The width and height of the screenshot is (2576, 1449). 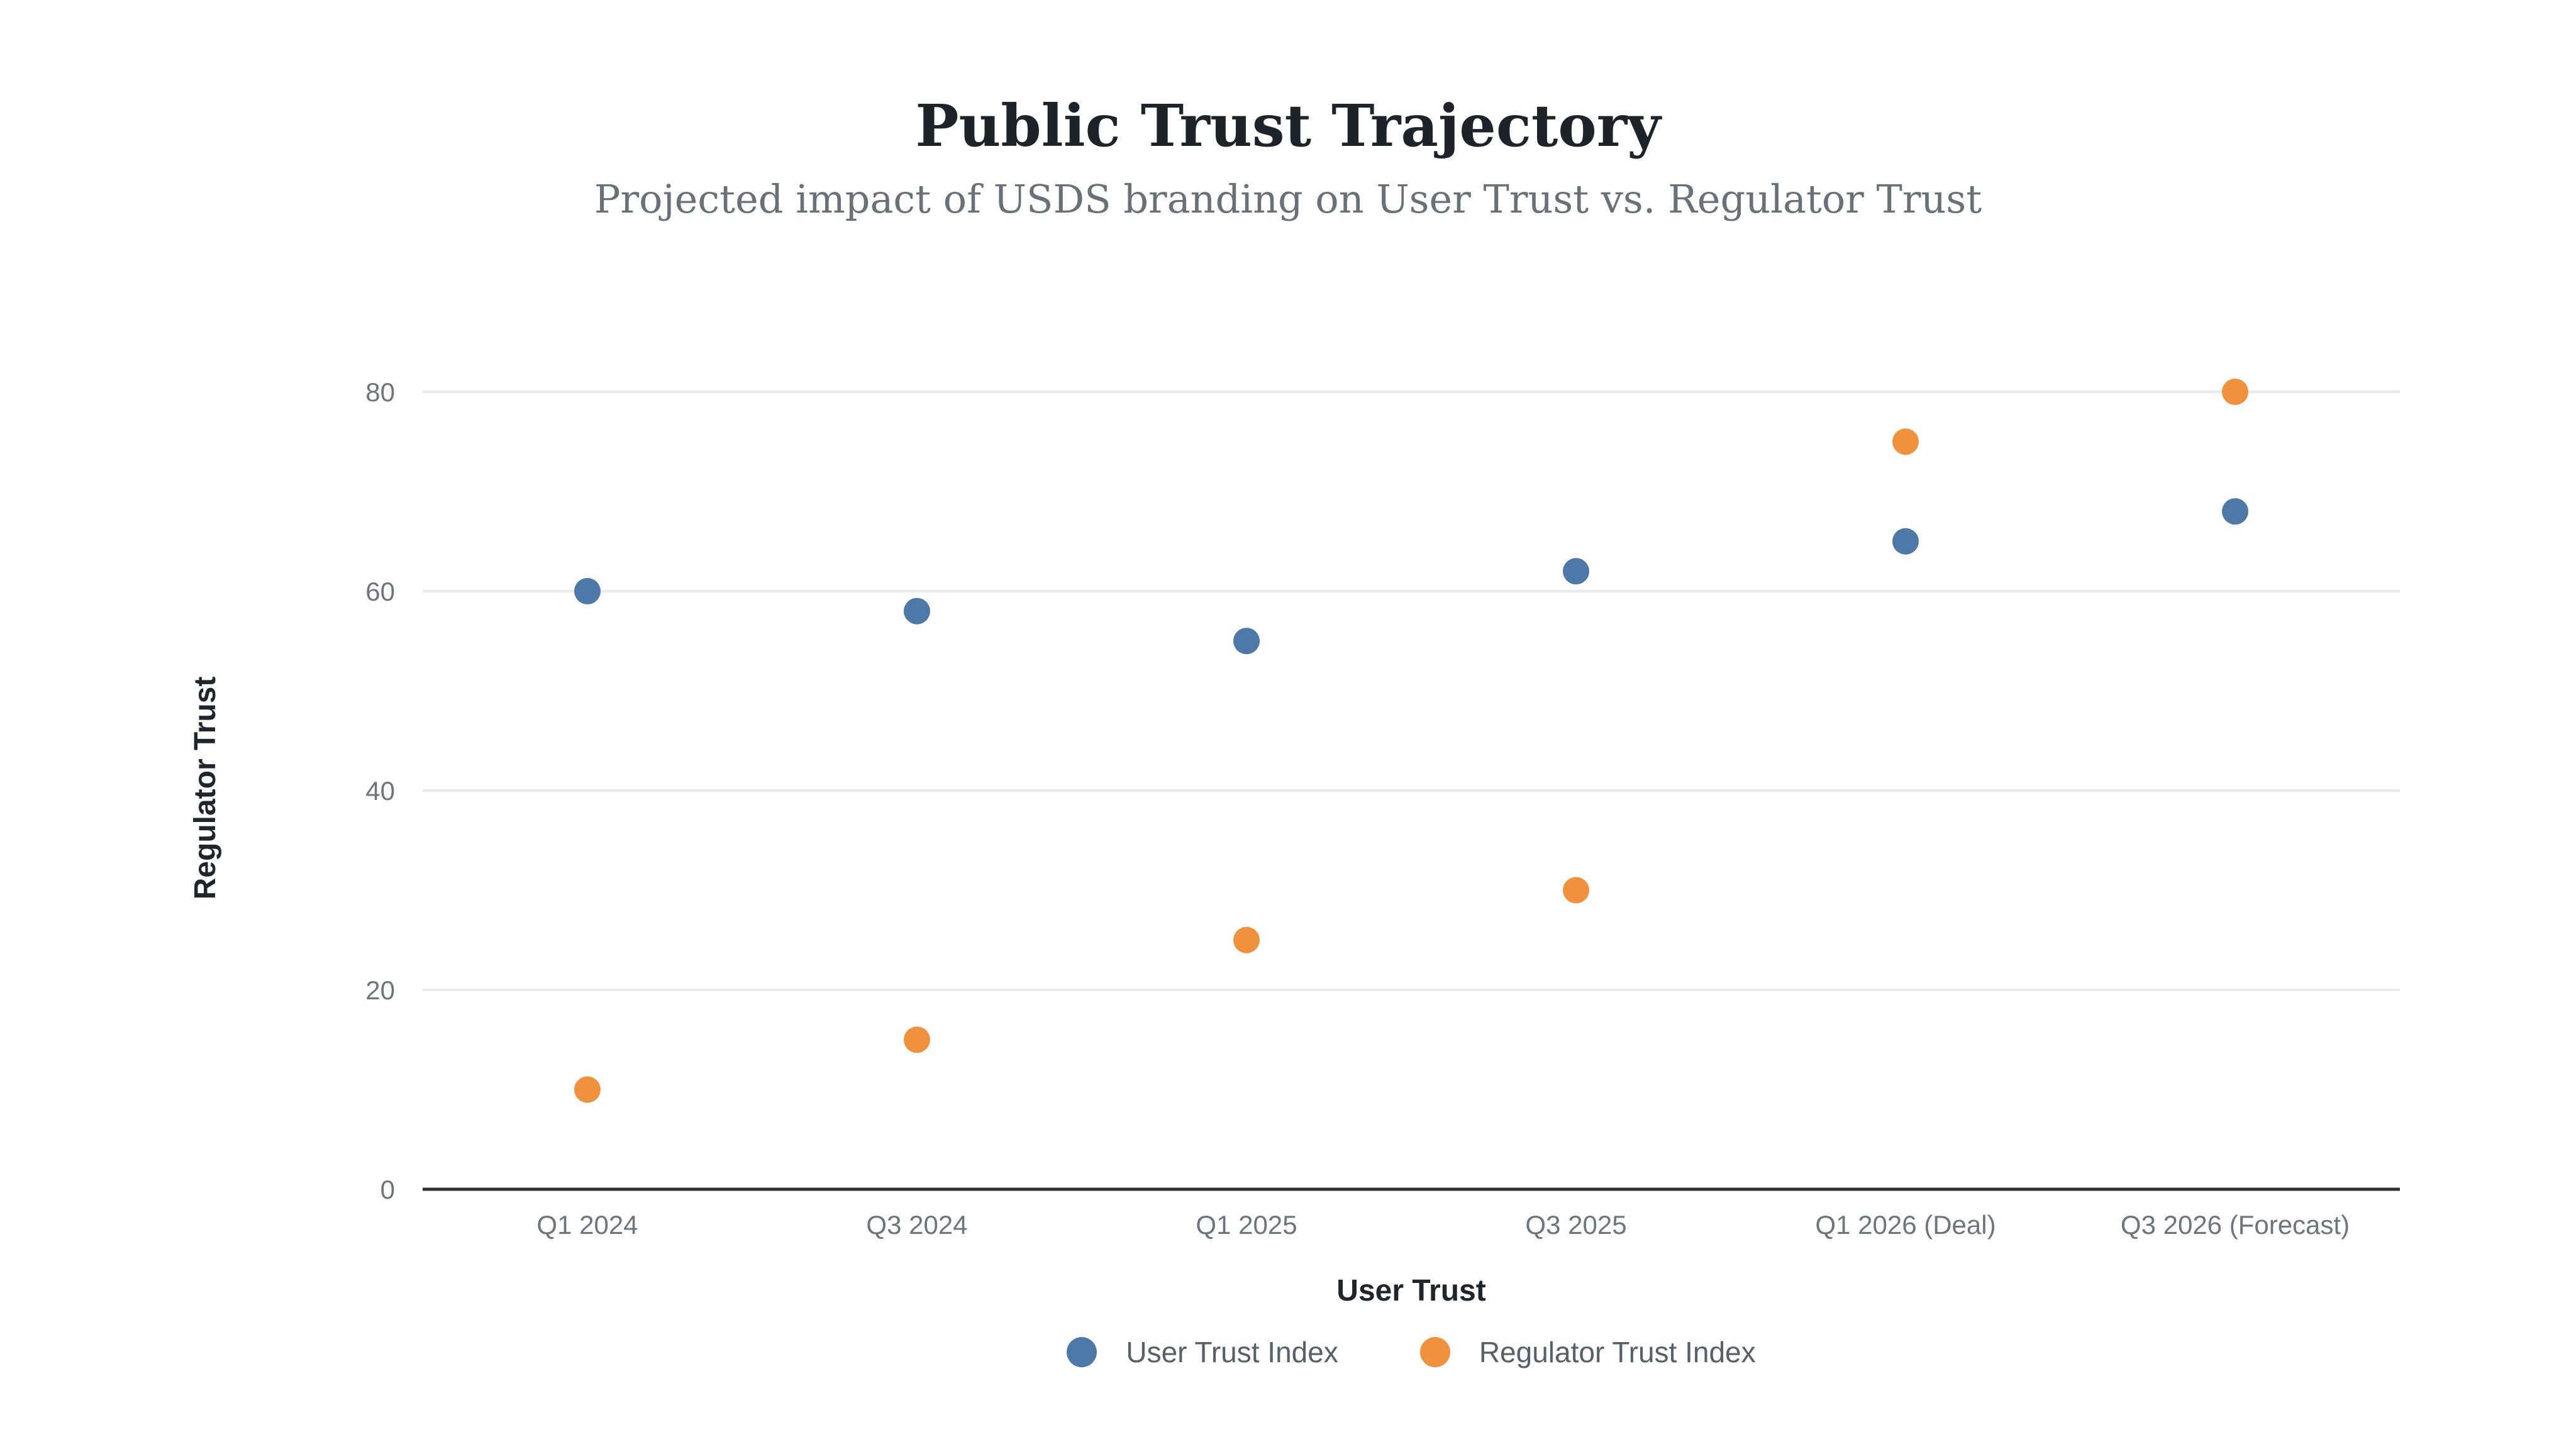 What do you see at coordinates (1082, 1352) in the screenshot?
I see `legend-dot-user-trust-icon` at bounding box center [1082, 1352].